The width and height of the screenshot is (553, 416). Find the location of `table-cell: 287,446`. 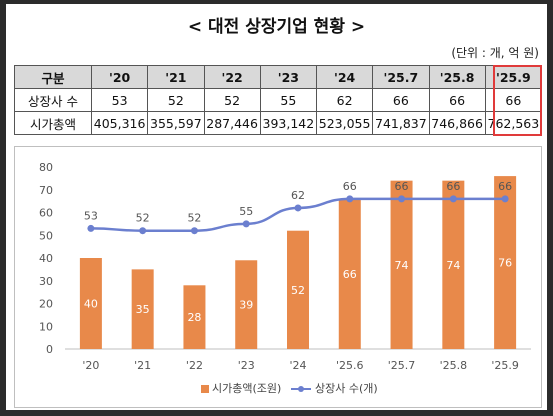

table-cell: 287,446 is located at coordinates (232, 123).